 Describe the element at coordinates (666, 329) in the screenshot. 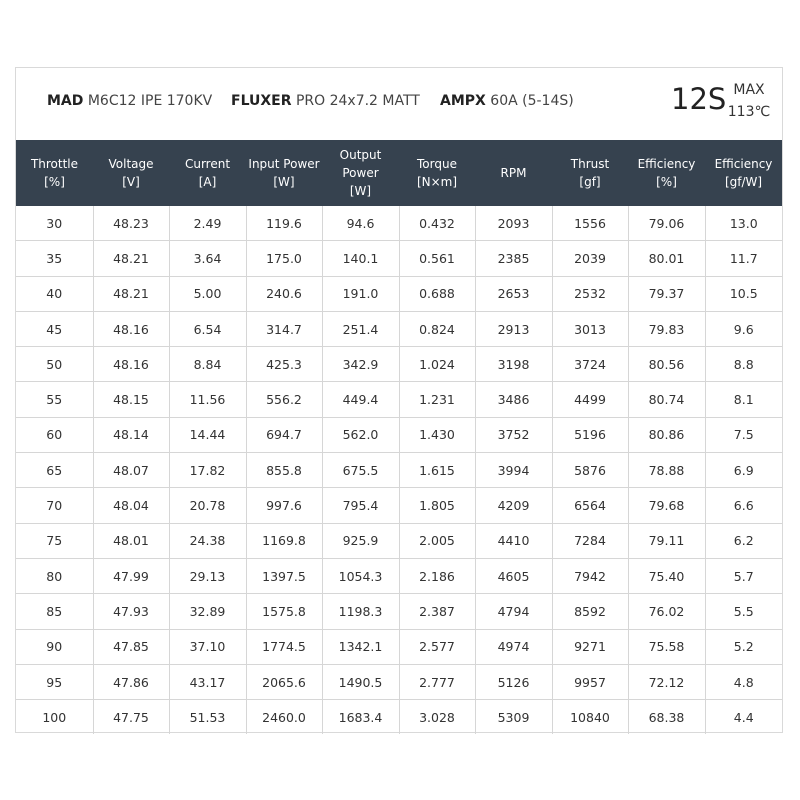

I see `table-cell: 79.83` at that location.